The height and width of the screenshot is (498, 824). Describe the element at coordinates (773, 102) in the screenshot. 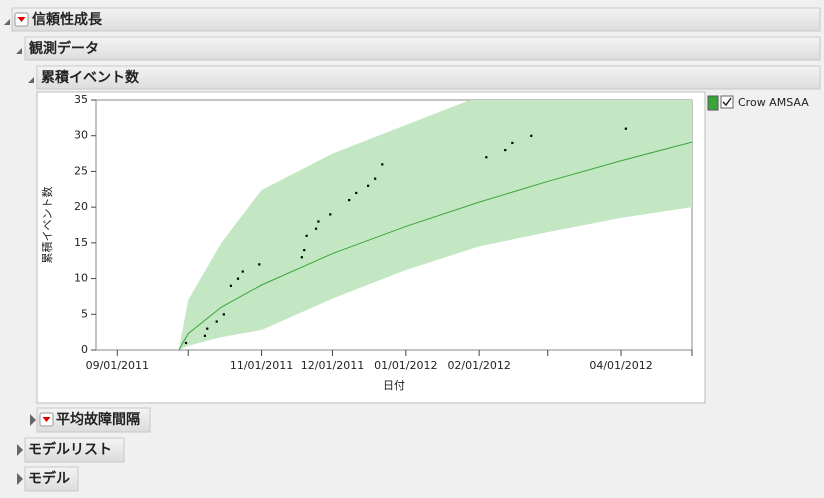

I see `legend-label: Crow AMSAA` at that location.